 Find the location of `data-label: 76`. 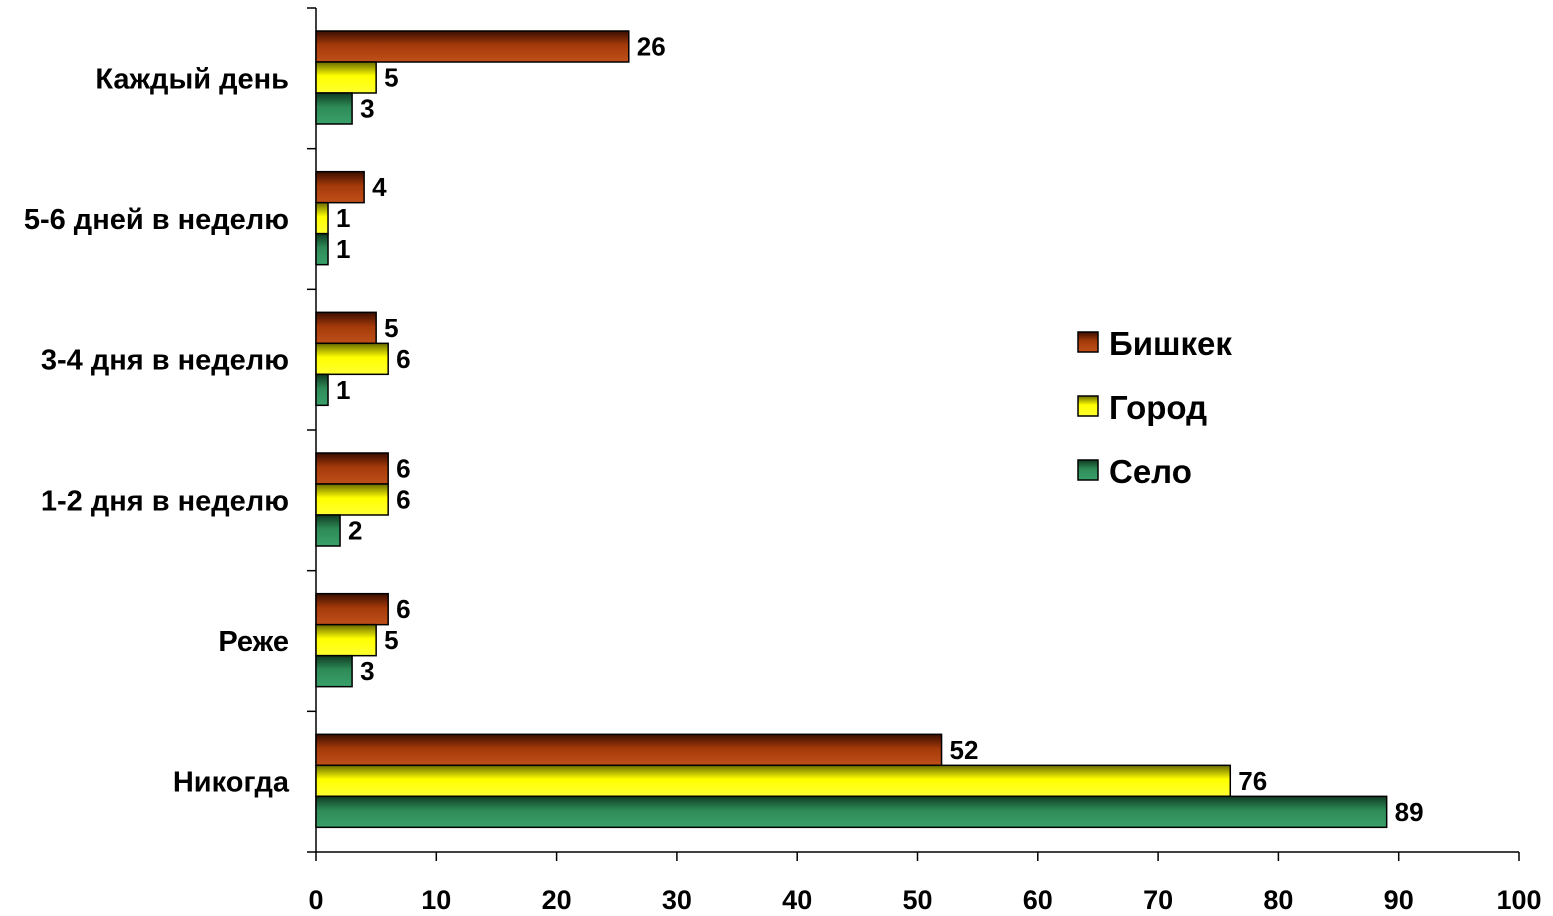

data-label: 76 is located at coordinates (1252, 781).